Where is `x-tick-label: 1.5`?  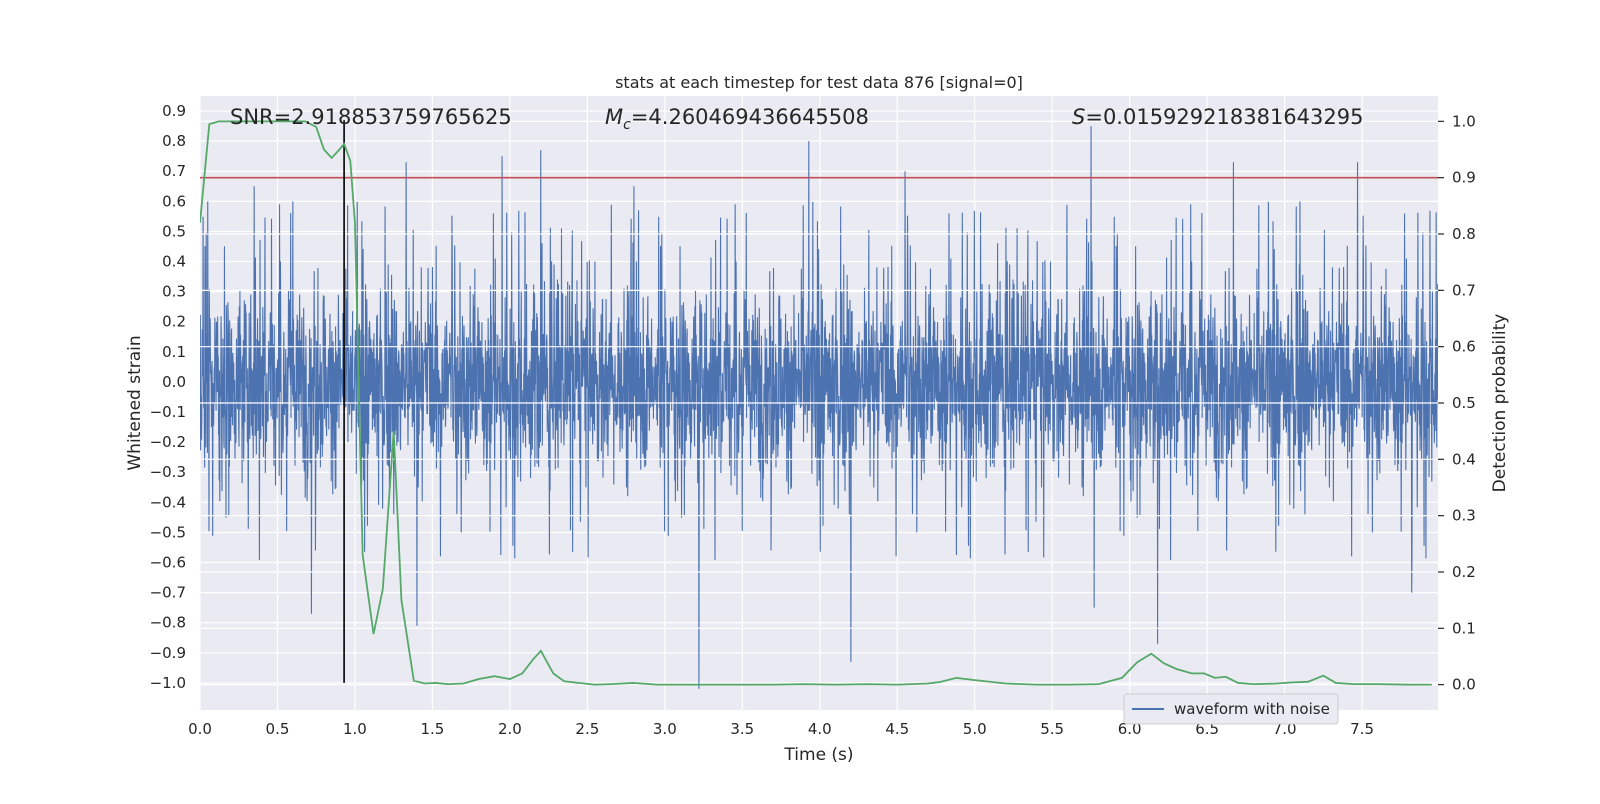 x-tick-label: 1.5 is located at coordinates (432, 729).